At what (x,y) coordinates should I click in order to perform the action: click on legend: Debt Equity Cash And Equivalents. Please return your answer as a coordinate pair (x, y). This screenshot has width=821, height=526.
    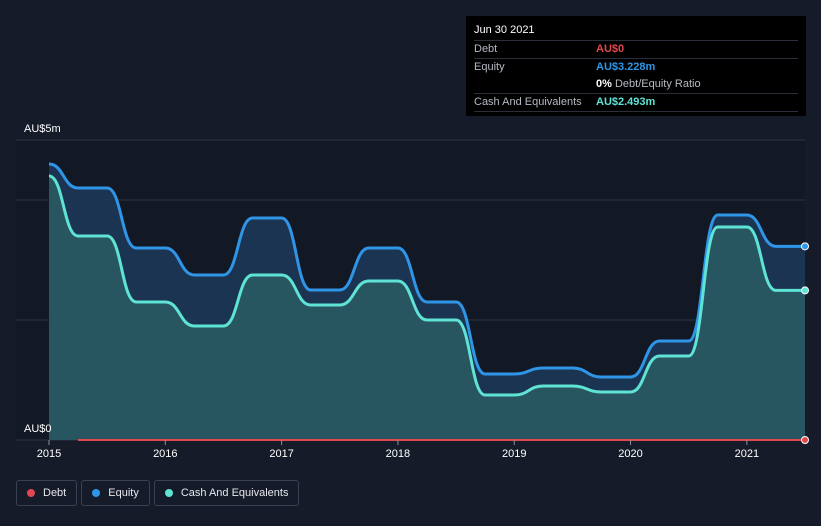
    Looking at the image, I should click on (158, 493).